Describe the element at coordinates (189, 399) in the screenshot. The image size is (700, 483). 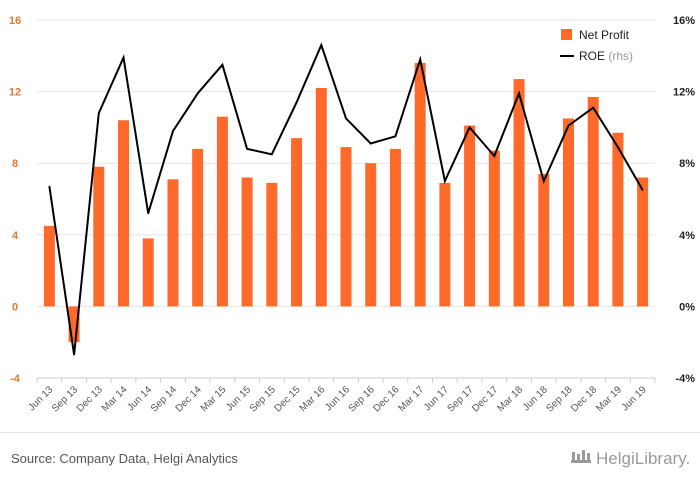
I see `x-tick-label: Dec 14` at that location.